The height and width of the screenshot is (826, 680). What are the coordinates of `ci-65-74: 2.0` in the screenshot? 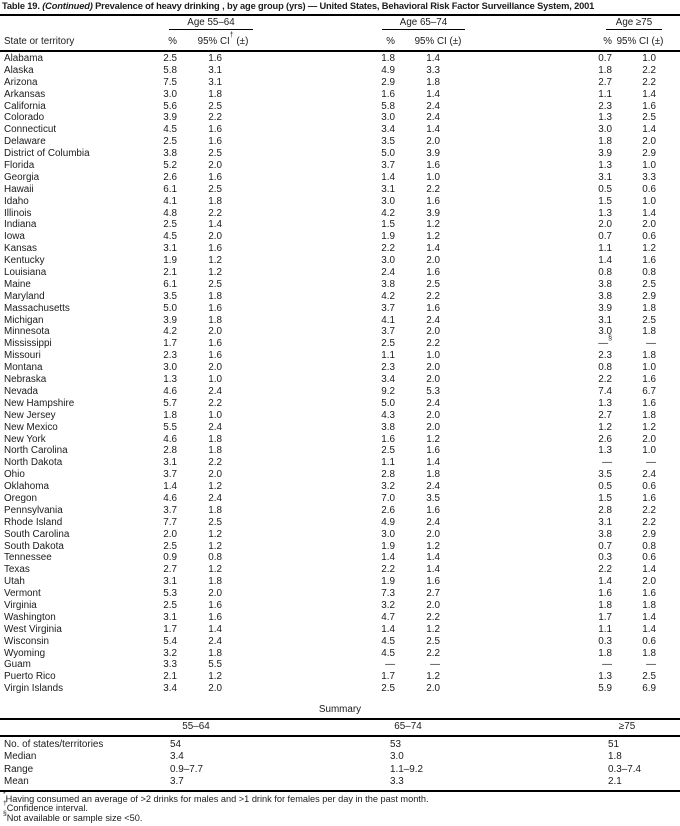 It's located at (433, 380).